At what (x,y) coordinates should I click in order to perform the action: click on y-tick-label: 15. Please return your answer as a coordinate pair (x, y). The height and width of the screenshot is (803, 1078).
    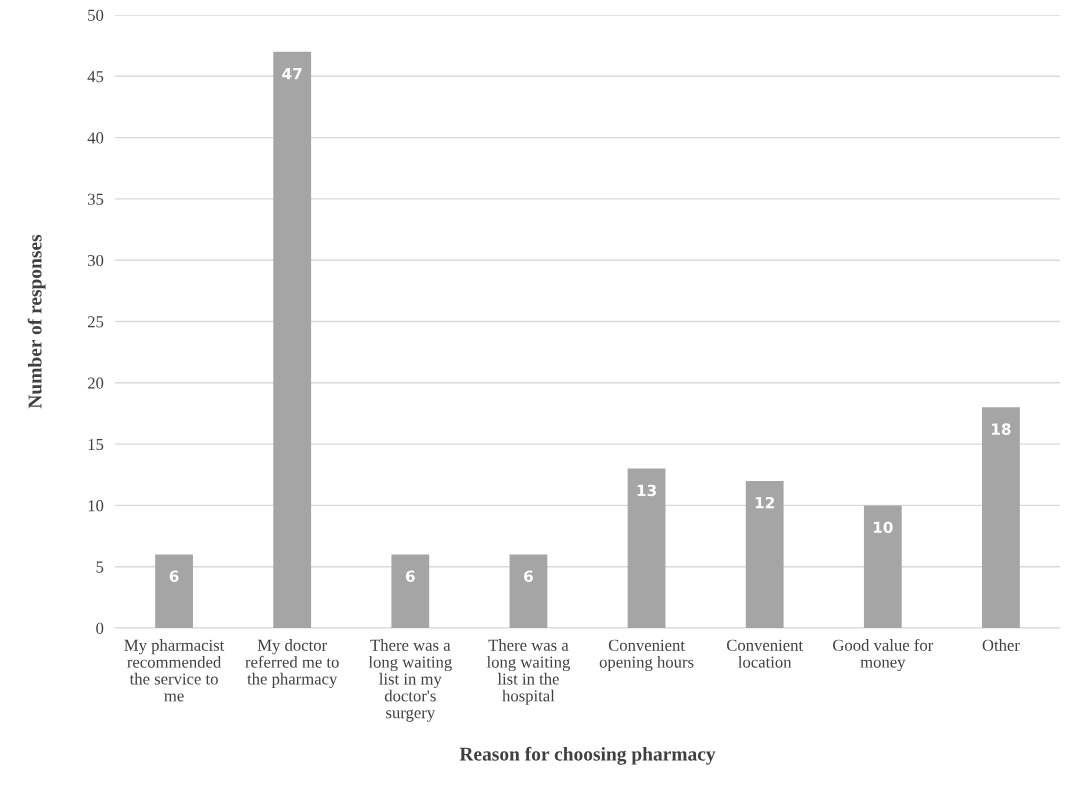
    Looking at the image, I should click on (96, 444).